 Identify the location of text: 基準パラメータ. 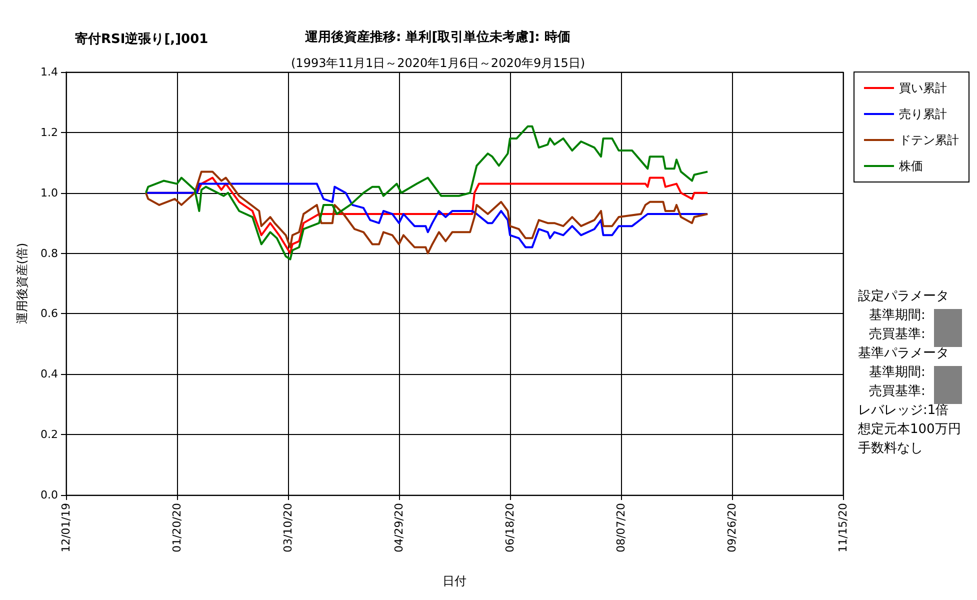
(903, 353).